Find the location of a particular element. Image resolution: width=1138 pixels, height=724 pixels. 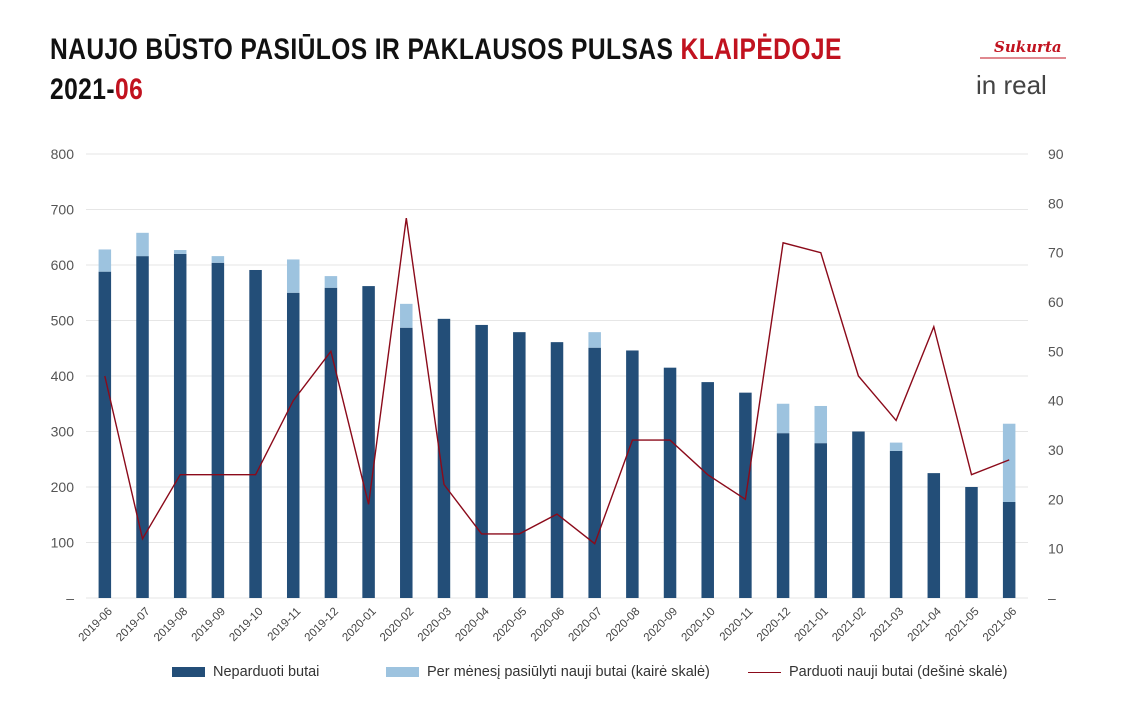

y-left-tick-label: 400 is located at coordinates (63, 376).